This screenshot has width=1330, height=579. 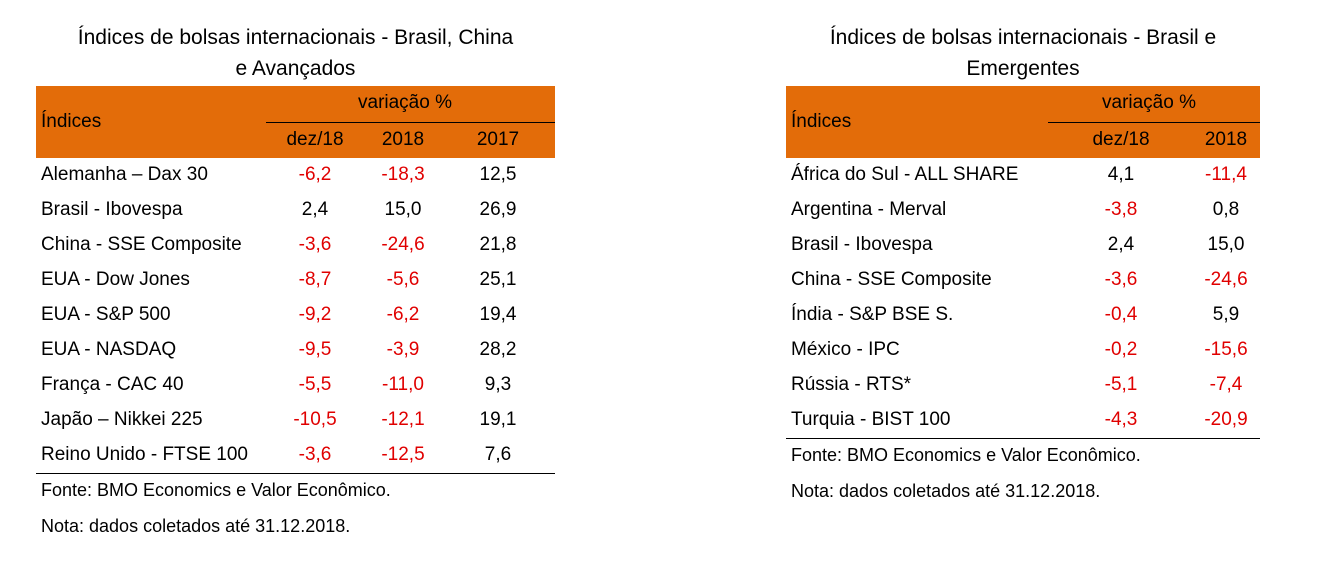 What do you see at coordinates (1226, 384) in the screenshot?
I see `right-row-value-2018: -7,4` at bounding box center [1226, 384].